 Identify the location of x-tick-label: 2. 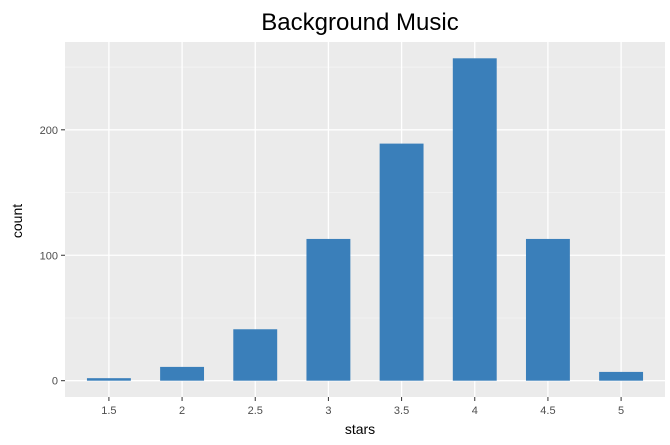
(182, 411).